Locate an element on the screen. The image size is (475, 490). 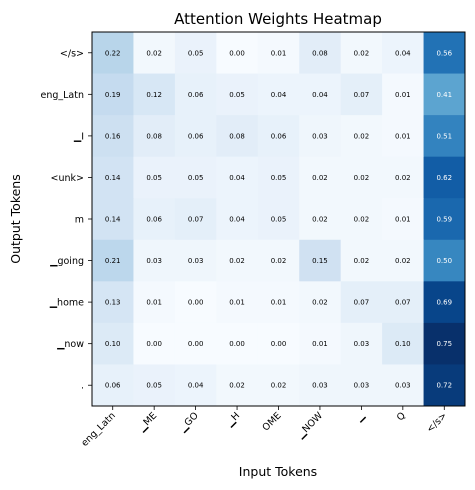
x-tick-label: ▁H is located at coordinates (232, 419).